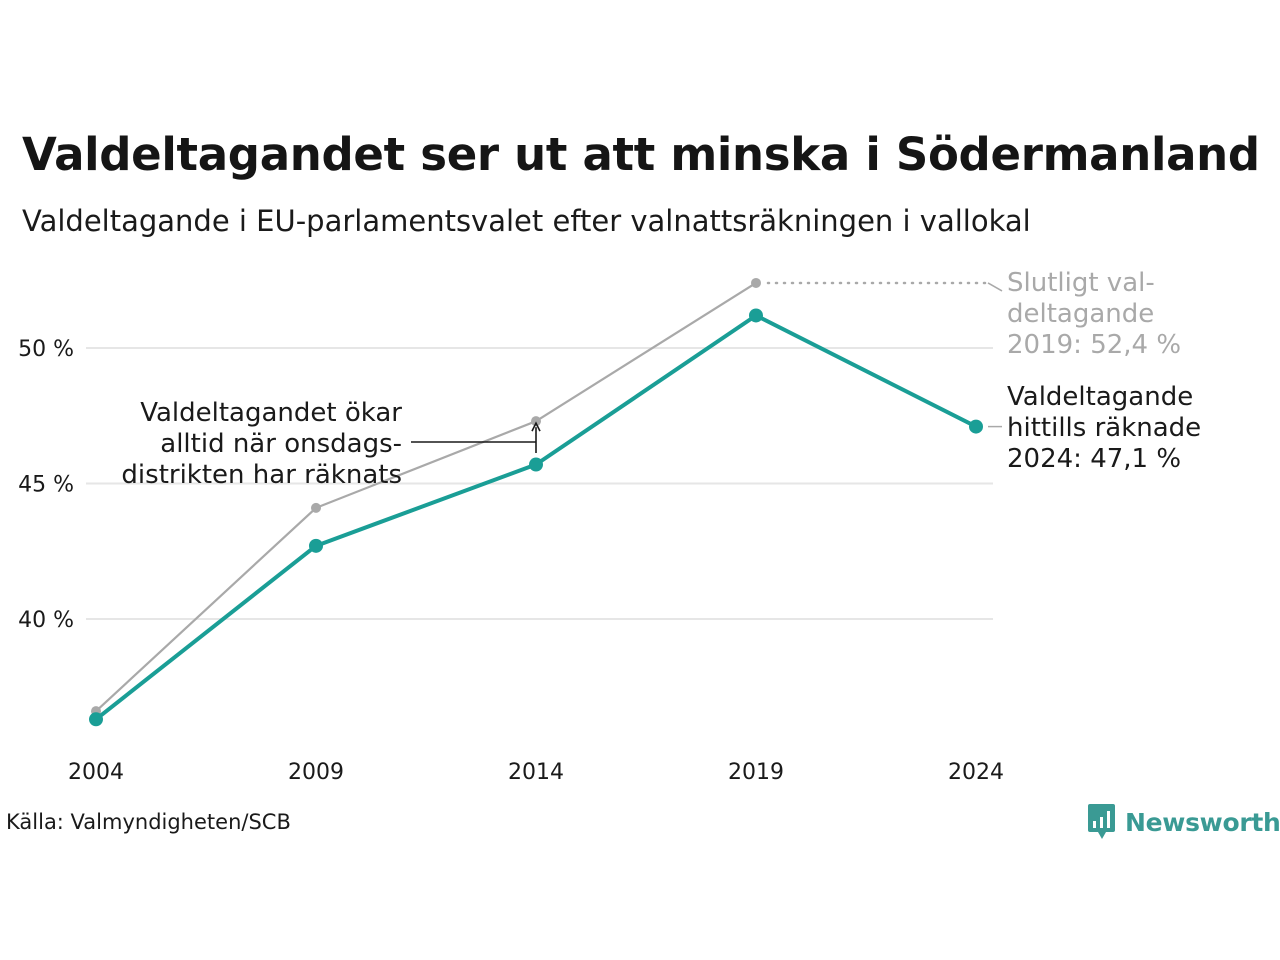 The height and width of the screenshot is (960, 1280). Describe the element at coordinates (1080, 314) in the screenshot. I see `annotation-line: deltagande` at that location.